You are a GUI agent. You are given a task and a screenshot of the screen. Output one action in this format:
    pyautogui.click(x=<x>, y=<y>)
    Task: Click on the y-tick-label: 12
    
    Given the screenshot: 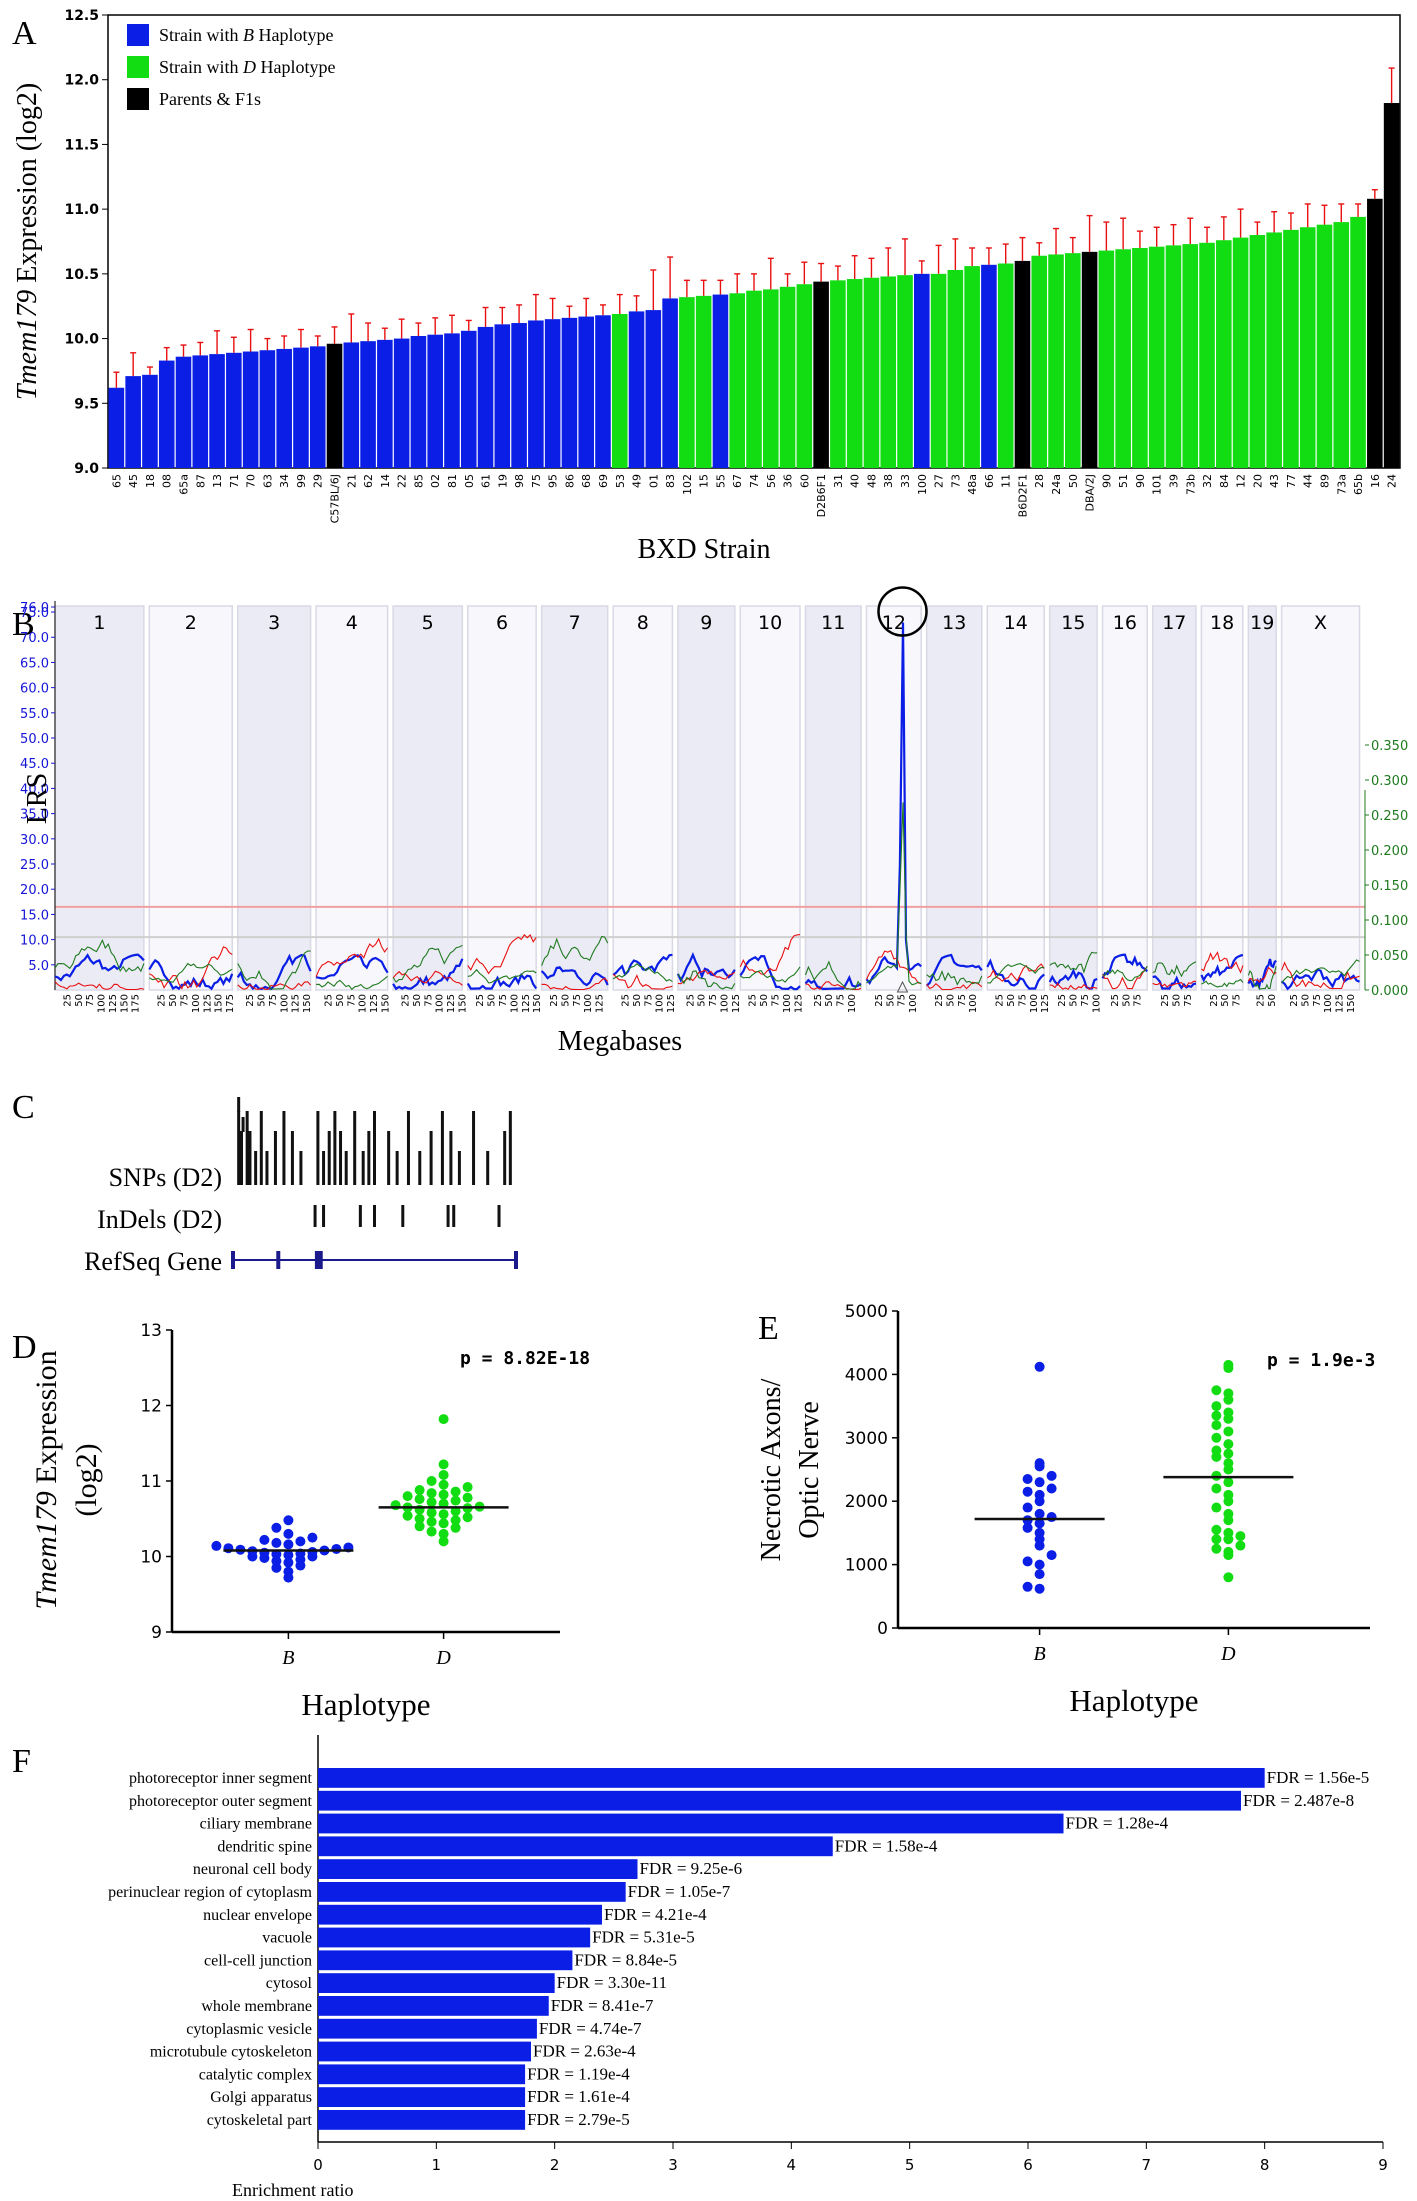 What is the action you would take?
    pyautogui.click(x=151, y=1407)
    